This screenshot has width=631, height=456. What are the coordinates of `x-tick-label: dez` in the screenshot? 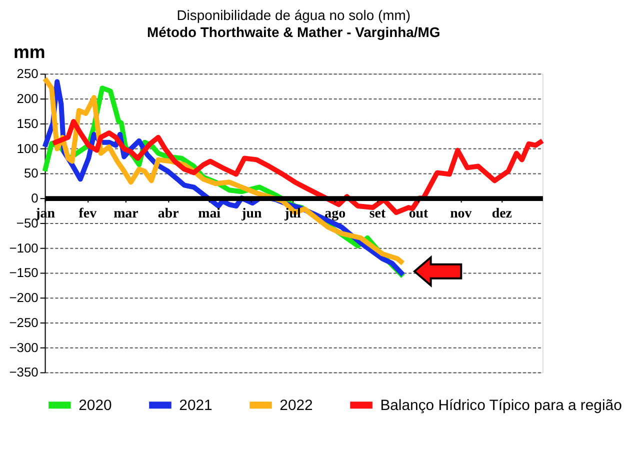 It's located at (502, 214).